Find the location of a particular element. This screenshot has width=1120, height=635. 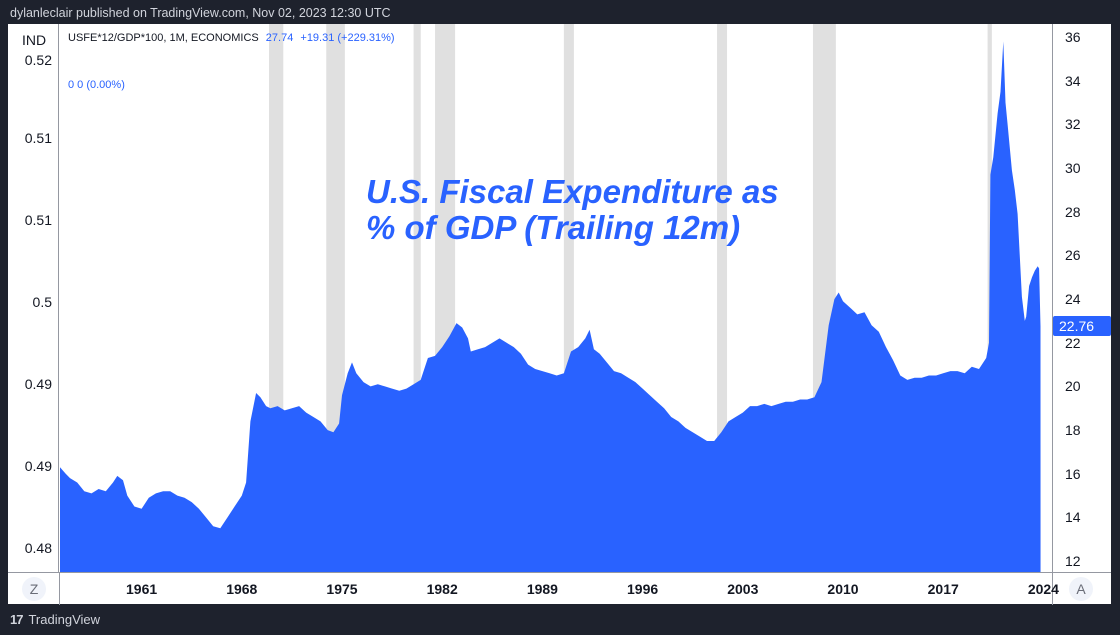

secondary-legend: 0 0 (0.00%) is located at coordinates (96, 85).